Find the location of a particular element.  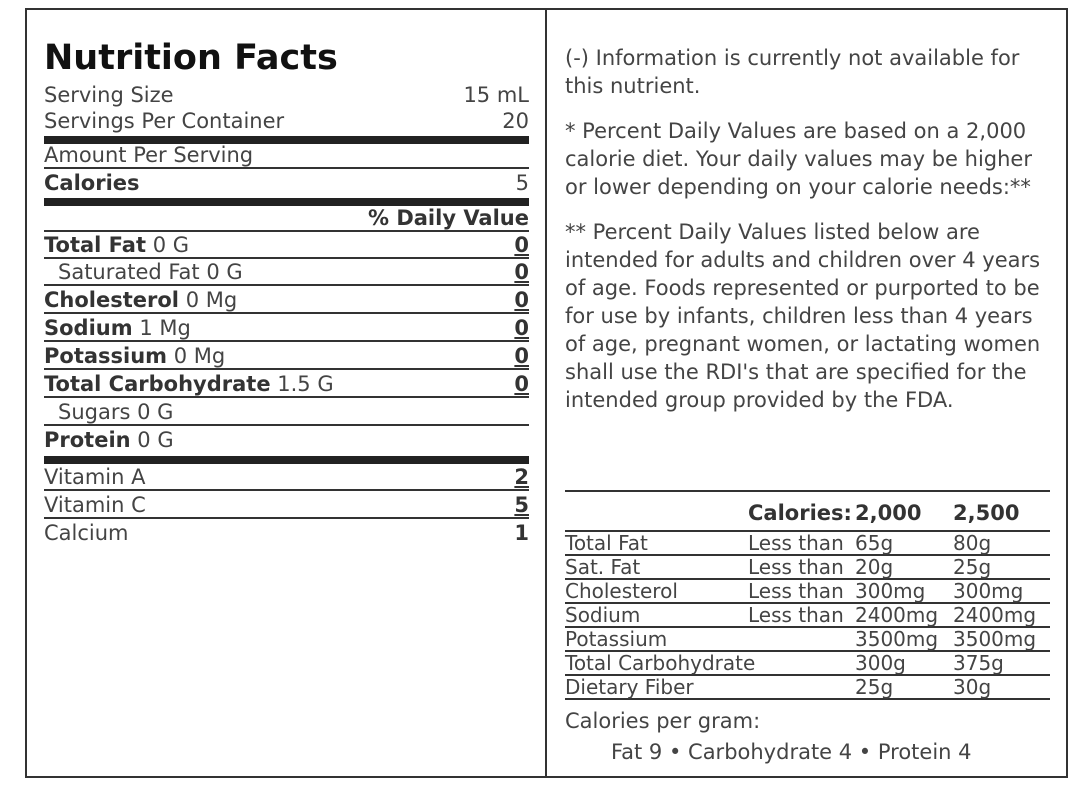

dv-row-value-2000: 65g is located at coordinates (874, 543).